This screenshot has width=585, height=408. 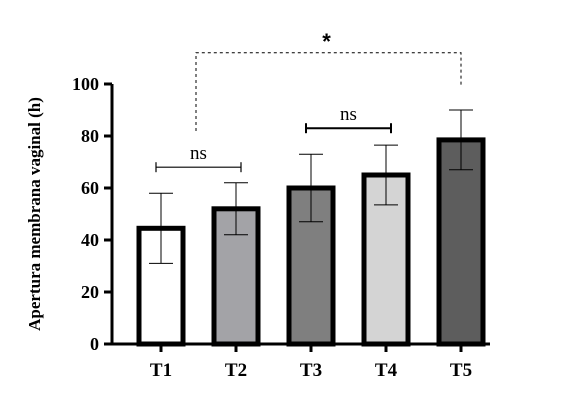 I want to click on y-tick-label: 60, so click(x=90, y=188).